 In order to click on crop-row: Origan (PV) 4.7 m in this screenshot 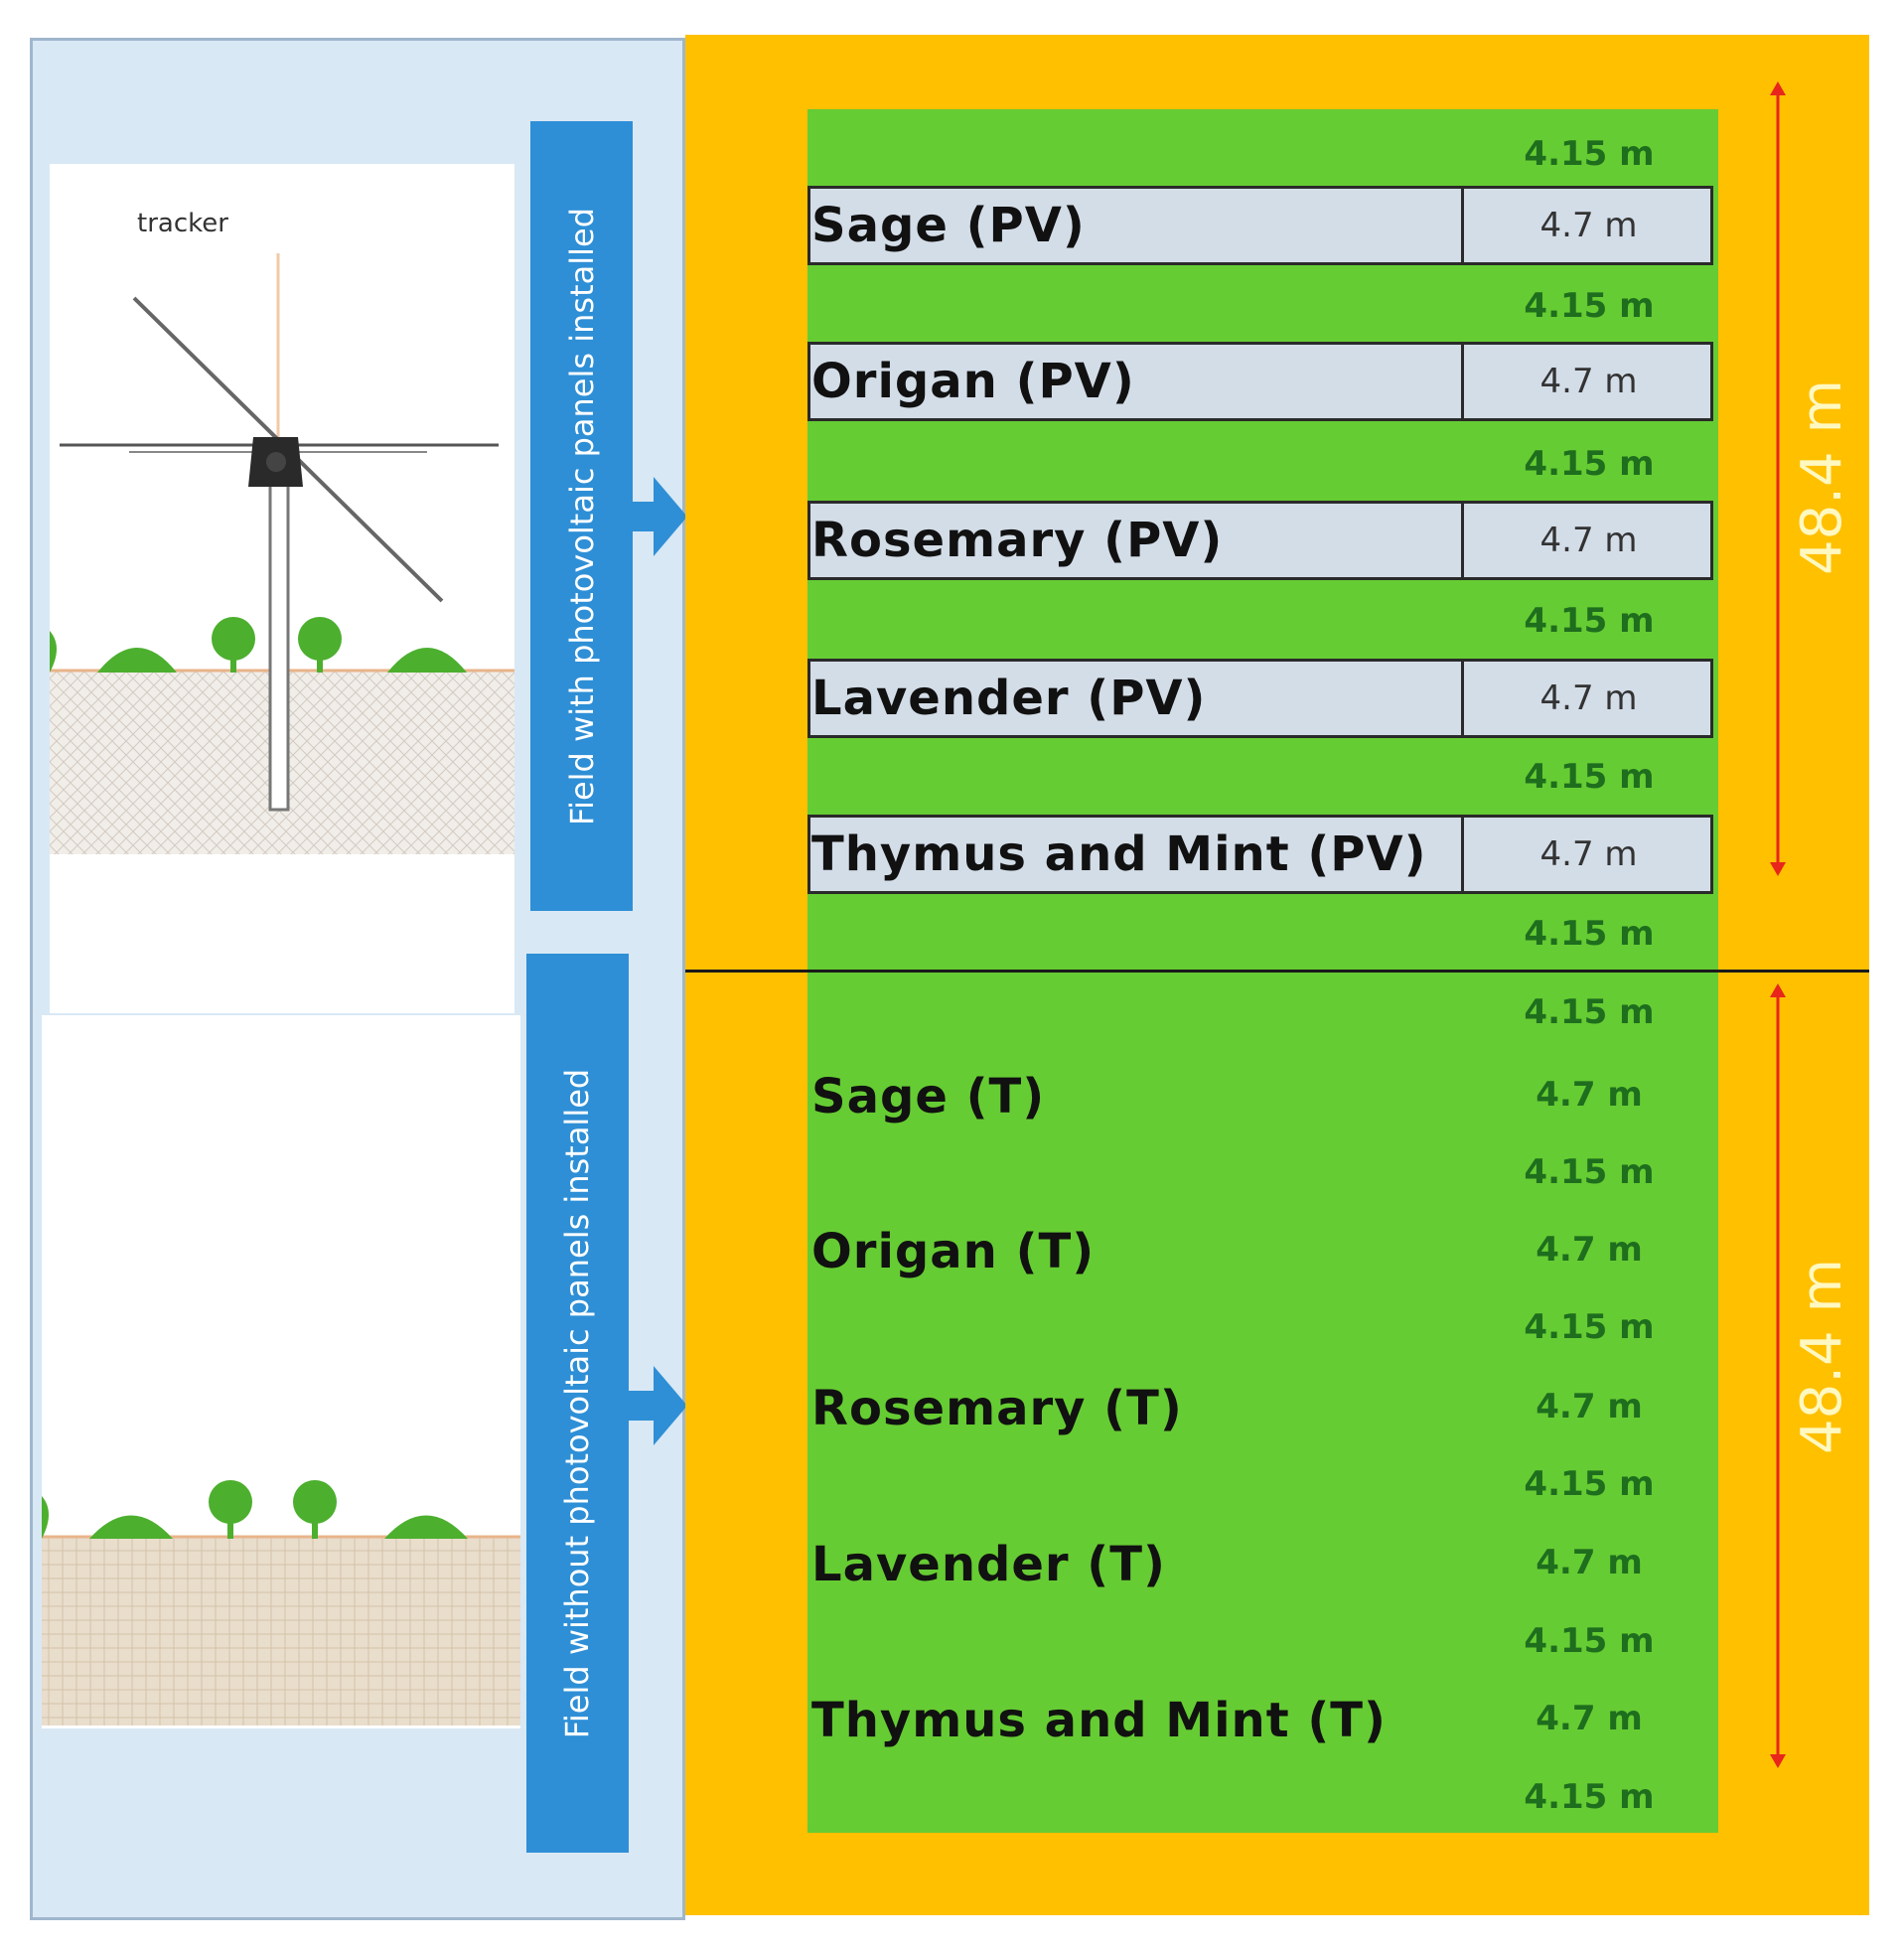, I will do `click(1262, 383)`.